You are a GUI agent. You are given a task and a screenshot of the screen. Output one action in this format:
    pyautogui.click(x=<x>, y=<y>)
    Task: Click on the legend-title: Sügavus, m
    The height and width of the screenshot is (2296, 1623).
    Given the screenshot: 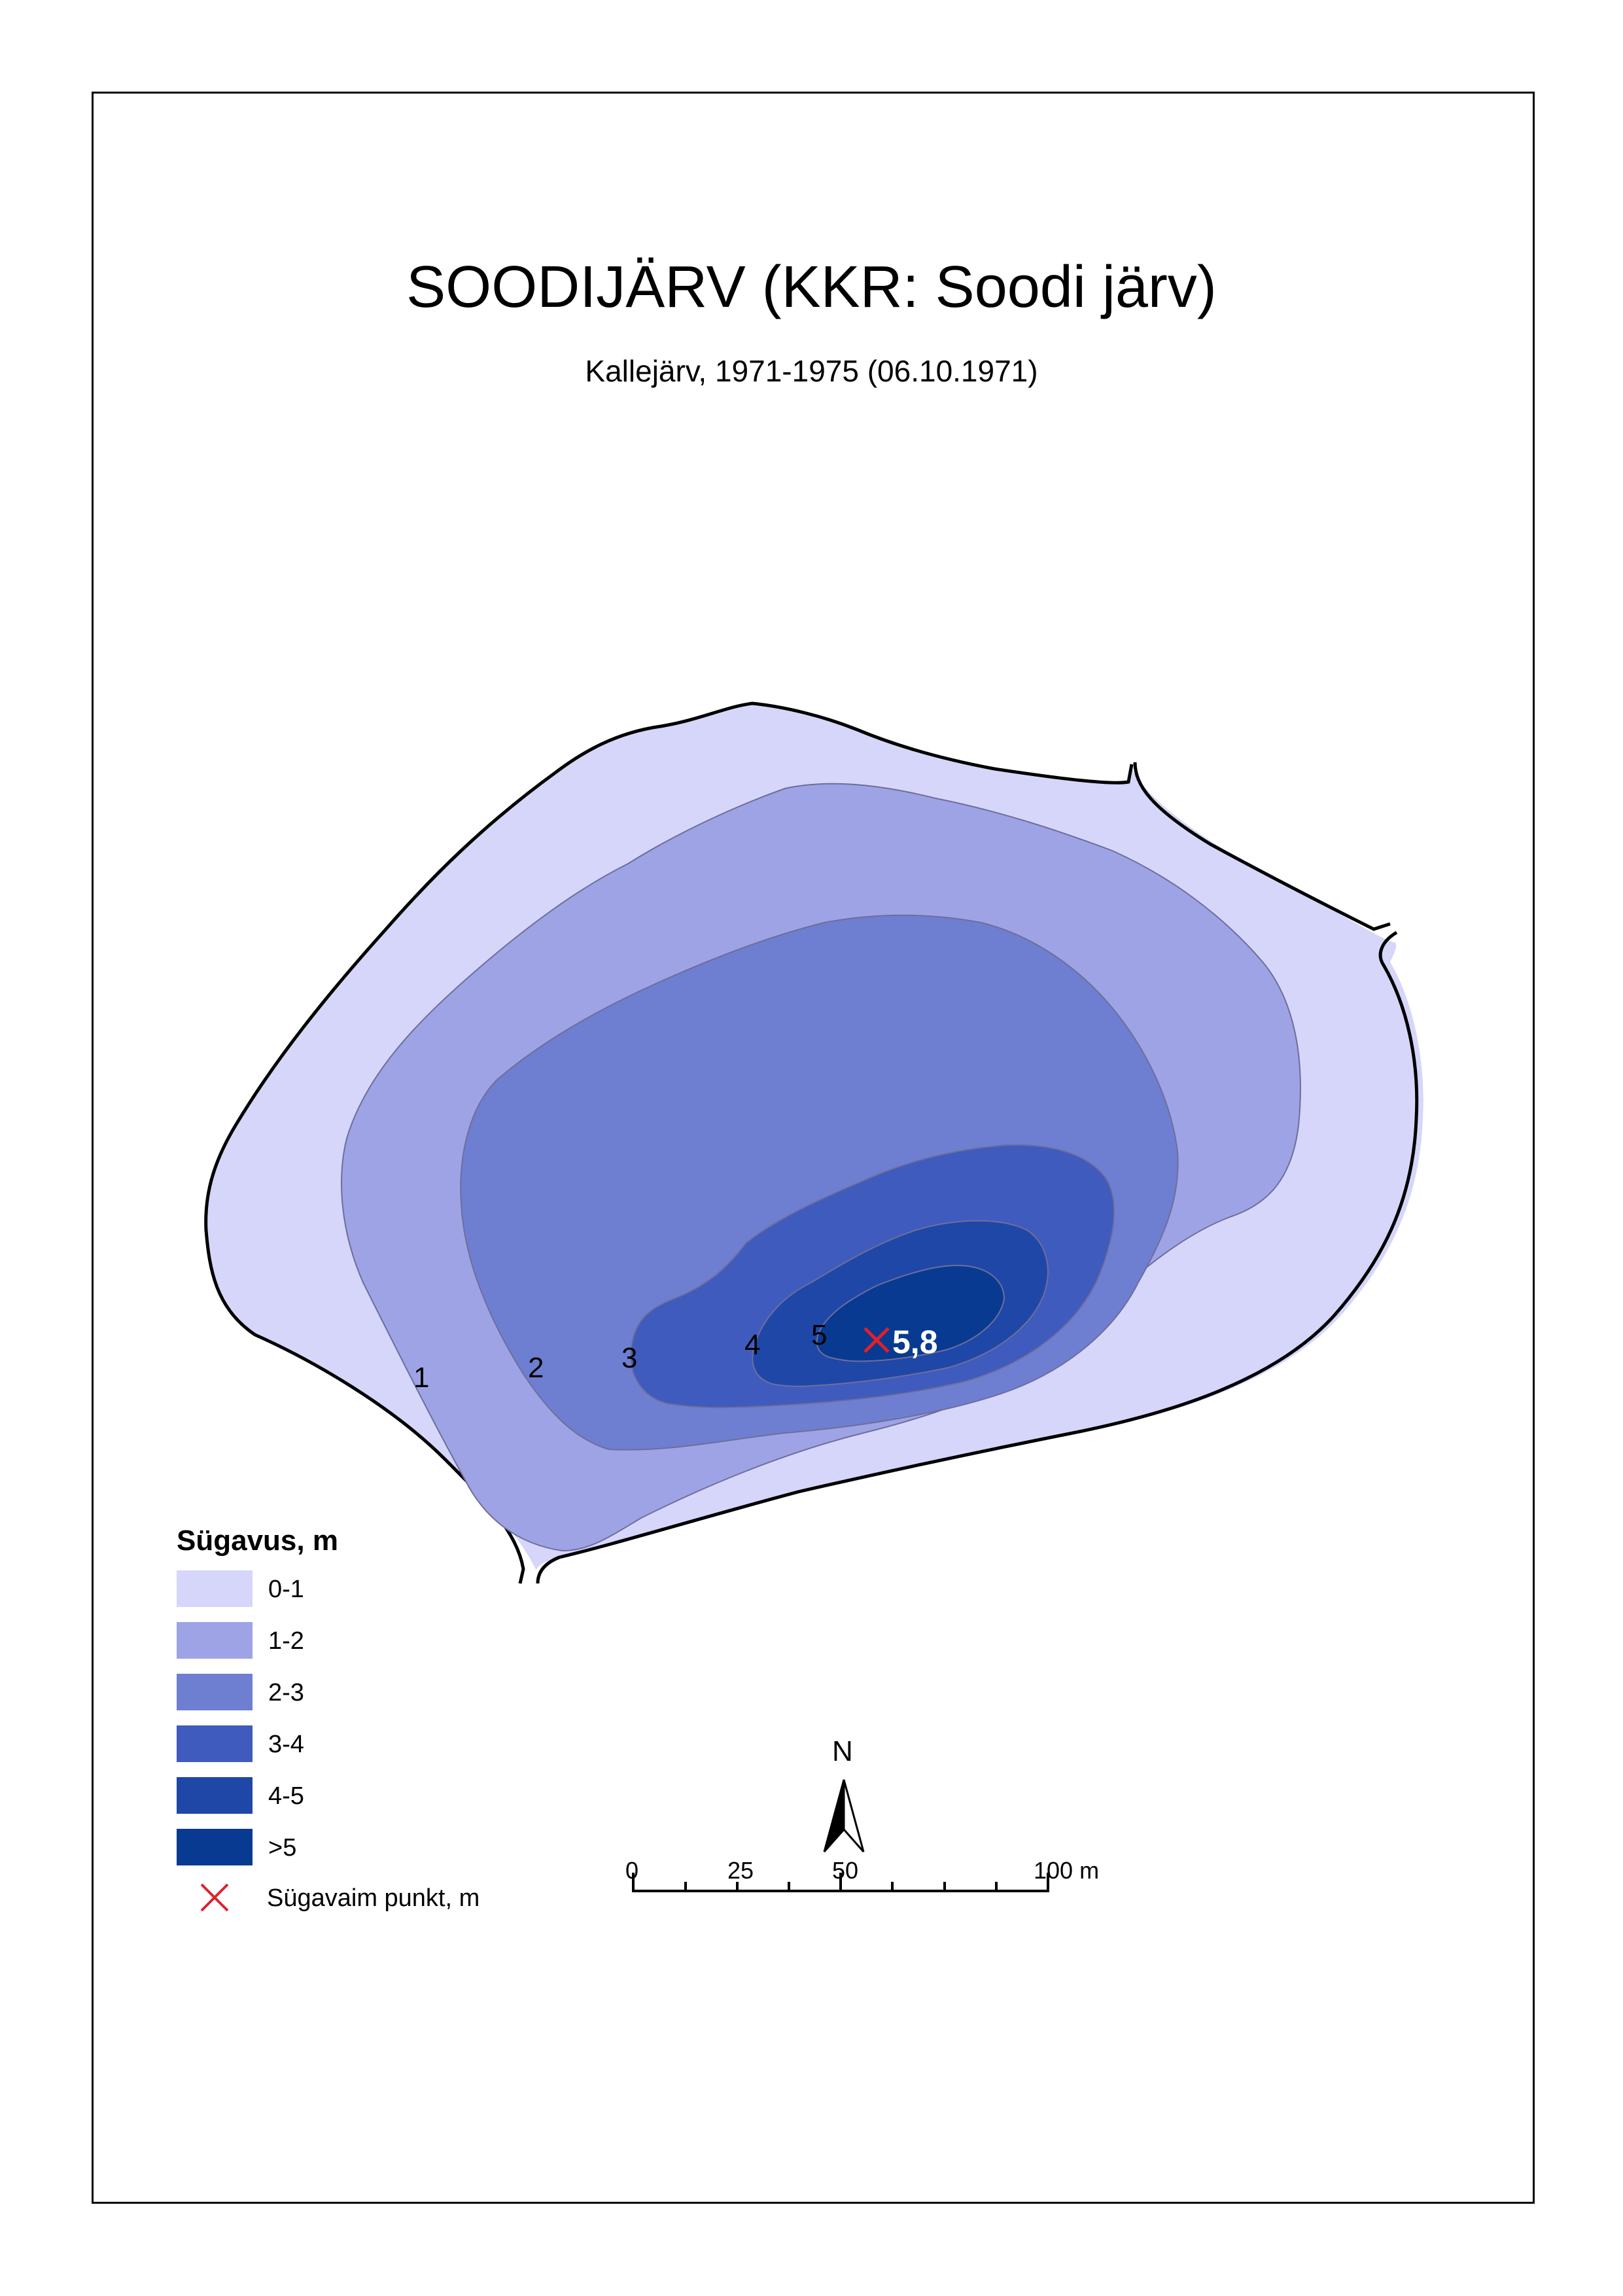 What is the action you would take?
    pyautogui.click(x=257, y=1541)
    